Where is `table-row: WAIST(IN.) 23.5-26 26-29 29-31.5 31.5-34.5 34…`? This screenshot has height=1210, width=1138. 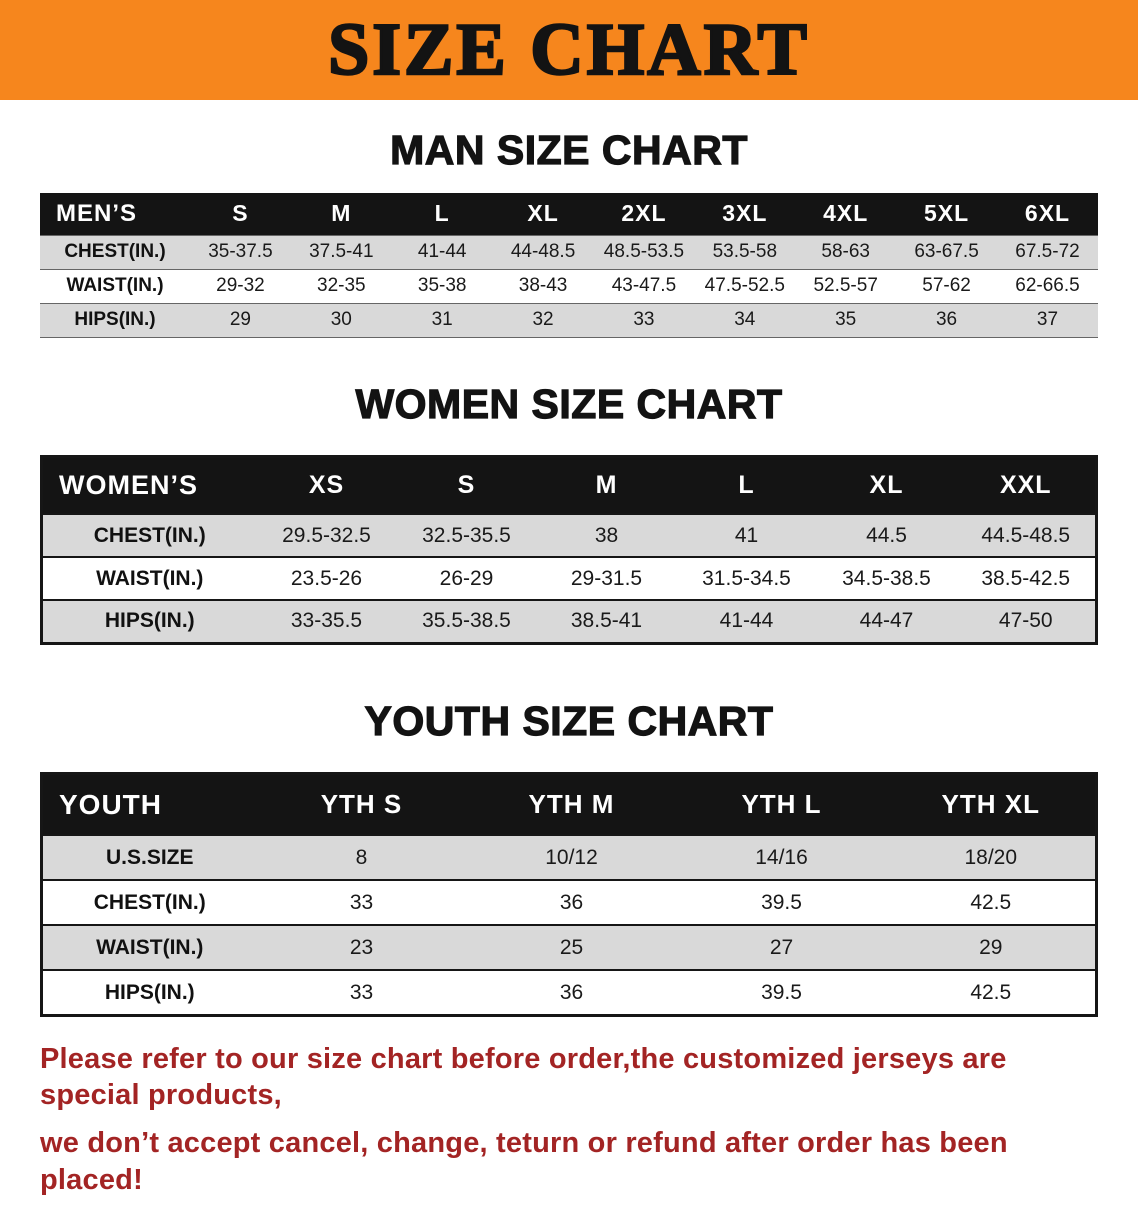
table-row: WAIST(IN.) 23.5-26 26-29 29-31.5 31.5-34.5 34… is located at coordinates (569, 578).